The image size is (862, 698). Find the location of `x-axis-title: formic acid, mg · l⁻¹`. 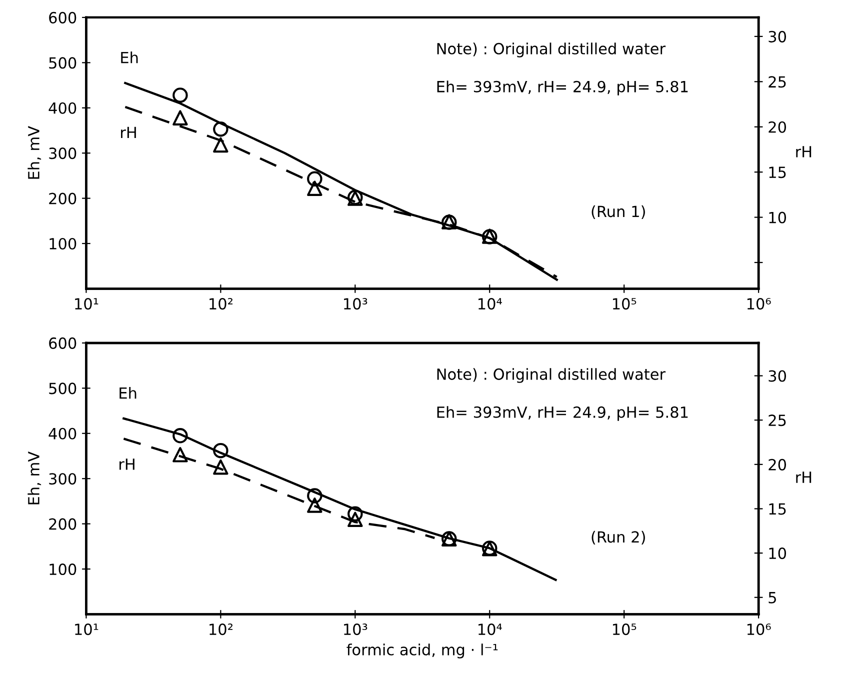

x-axis-title: formic acid, mg · l⁻¹ is located at coordinates (422, 651).